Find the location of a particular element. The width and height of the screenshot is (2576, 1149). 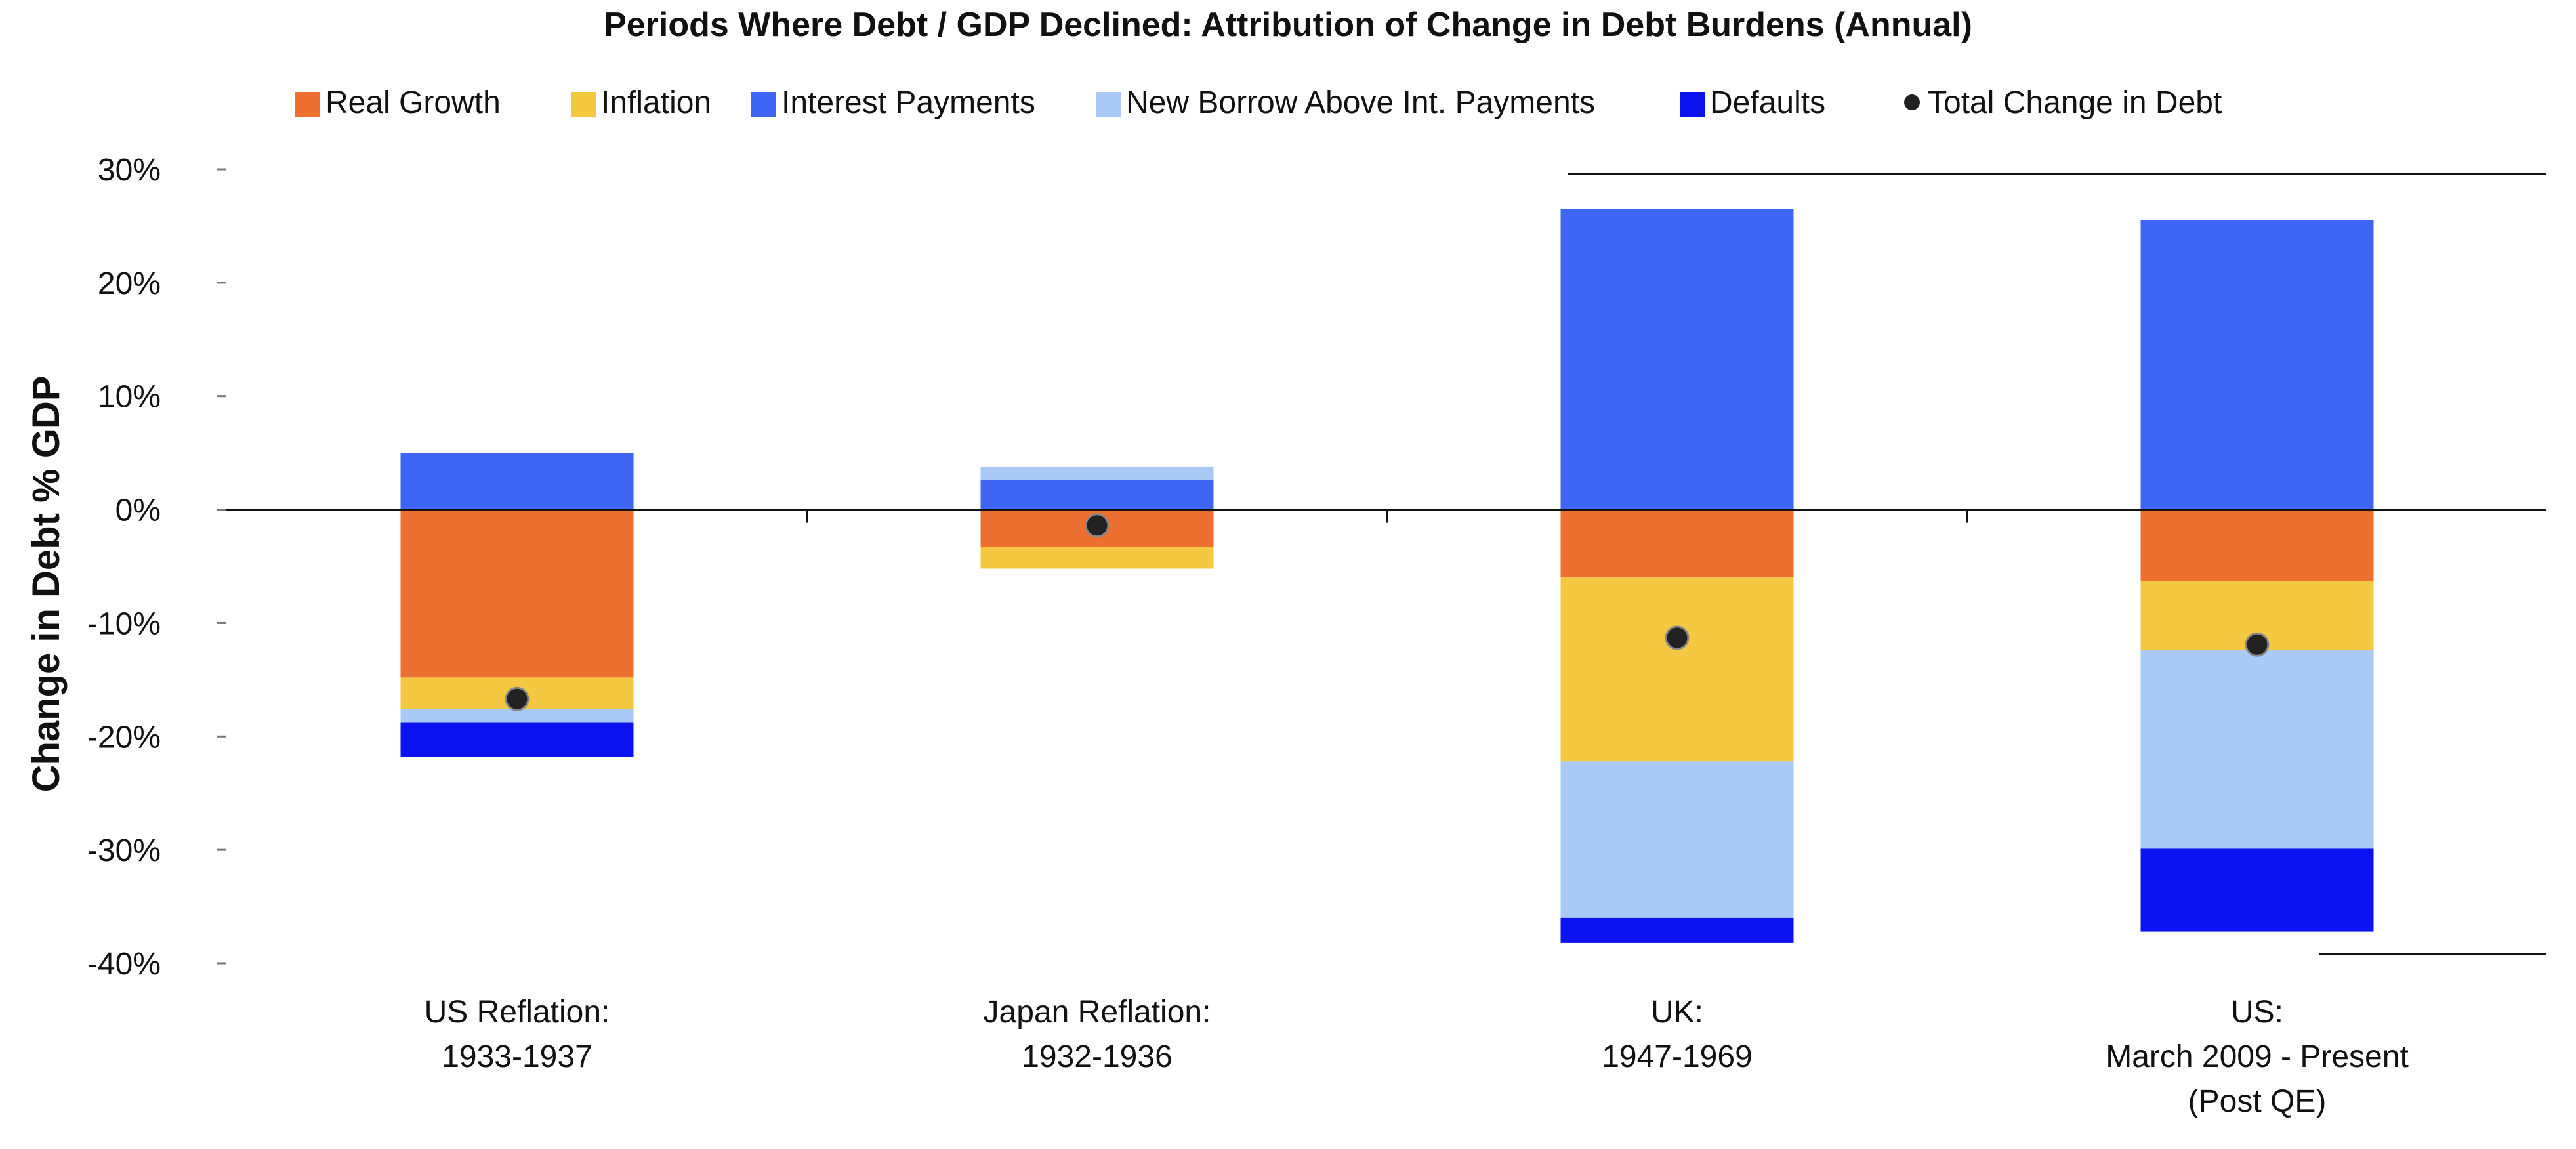

legend-label: Interest Payments is located at coordinates (908, 102).